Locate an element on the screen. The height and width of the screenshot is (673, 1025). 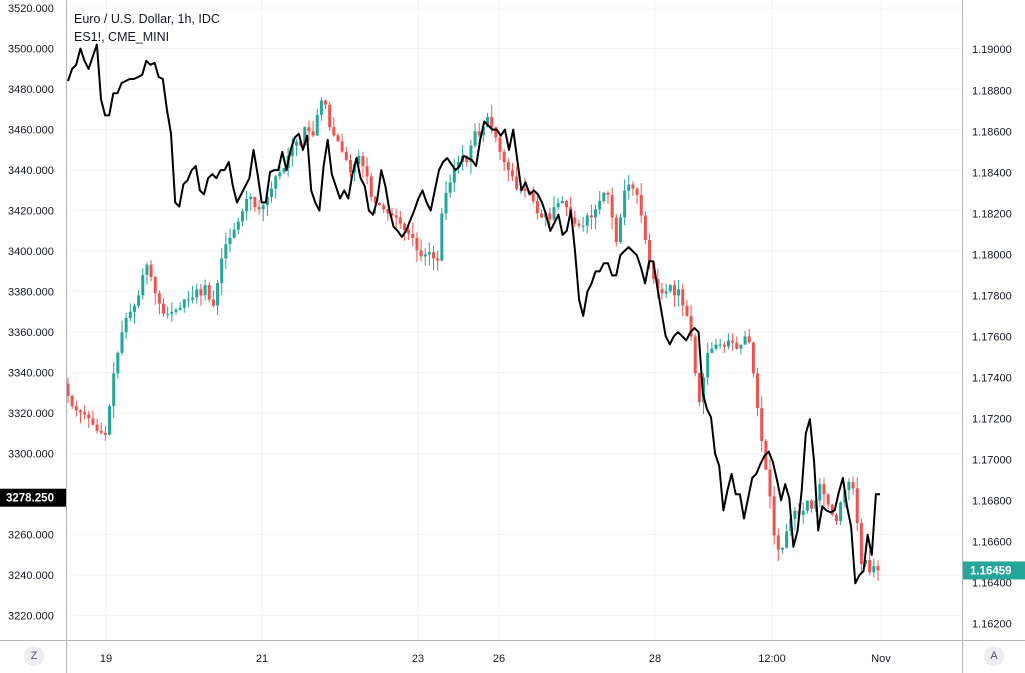
left-tick-label: 3340.000 is located at coordinates (31, 374).